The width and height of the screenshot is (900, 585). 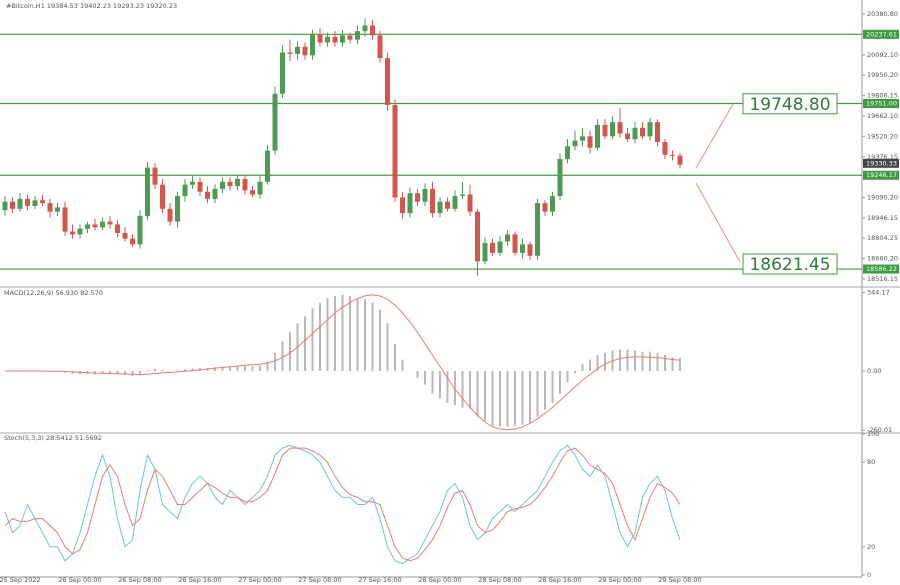 What do you see at coordinates (20, 580) in the screenshot?
I see `x-tick-label: 25 Sep 2022` at bounding box center [20, 580].